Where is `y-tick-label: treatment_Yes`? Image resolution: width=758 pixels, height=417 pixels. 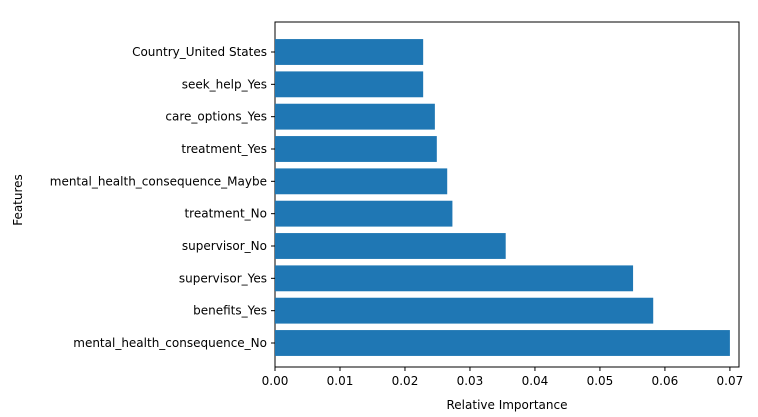
y-tick-label: treatment_Yes is located at coordinates (224, 149).